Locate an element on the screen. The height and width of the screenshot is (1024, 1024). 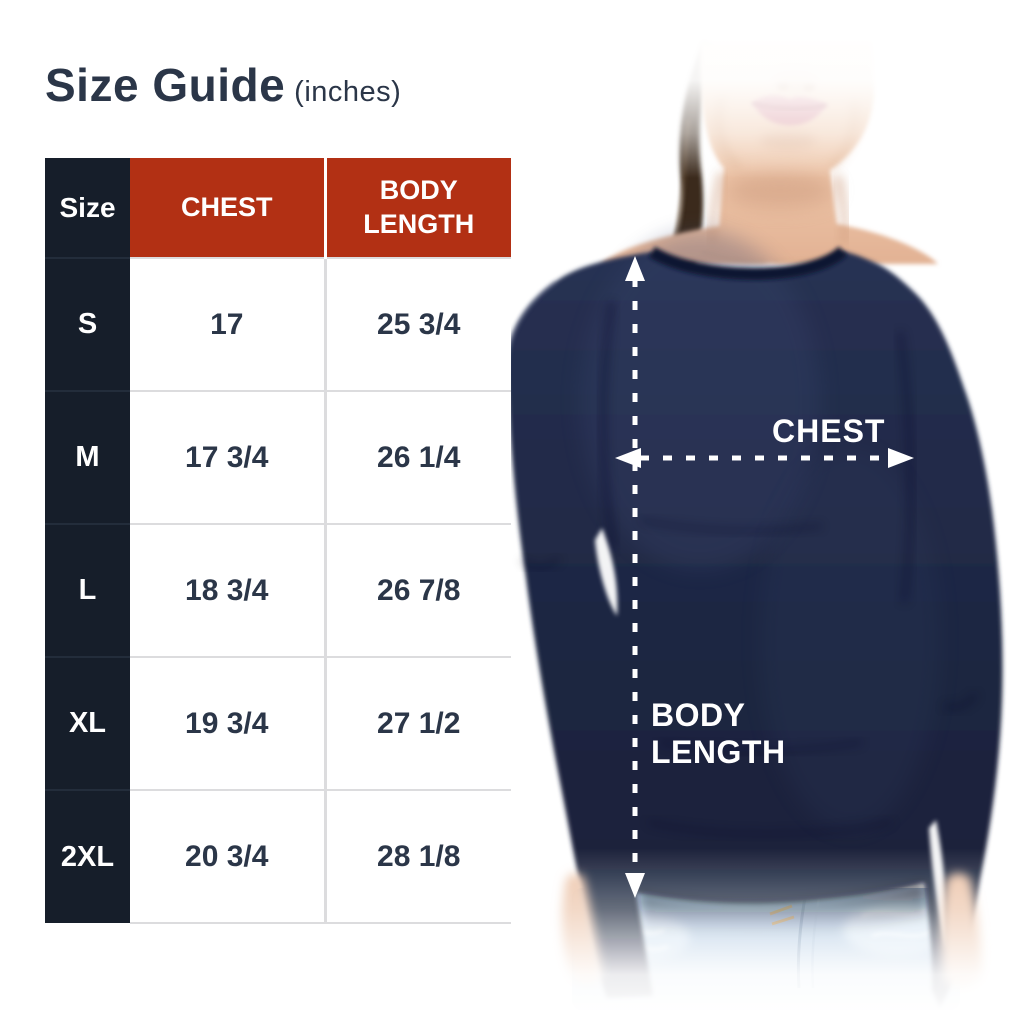
body-length-measurement-label: BODY LENGTH is located at coordinates (718, 733).